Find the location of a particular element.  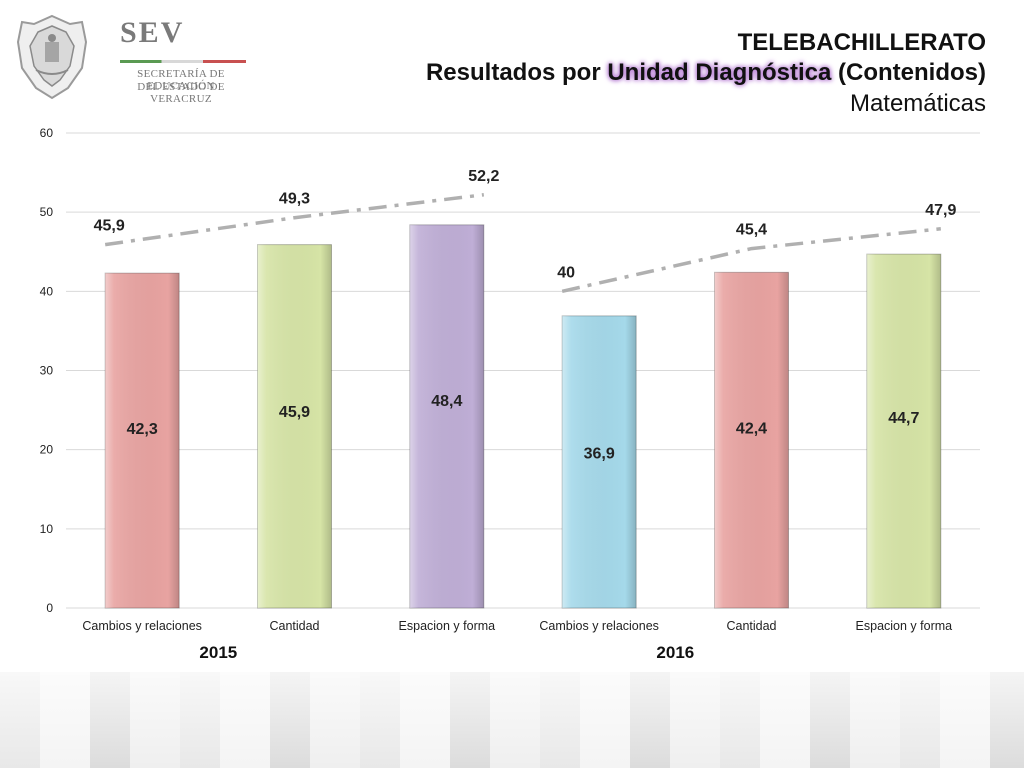

group-label: 2015 is located at coordinates (218, 652).